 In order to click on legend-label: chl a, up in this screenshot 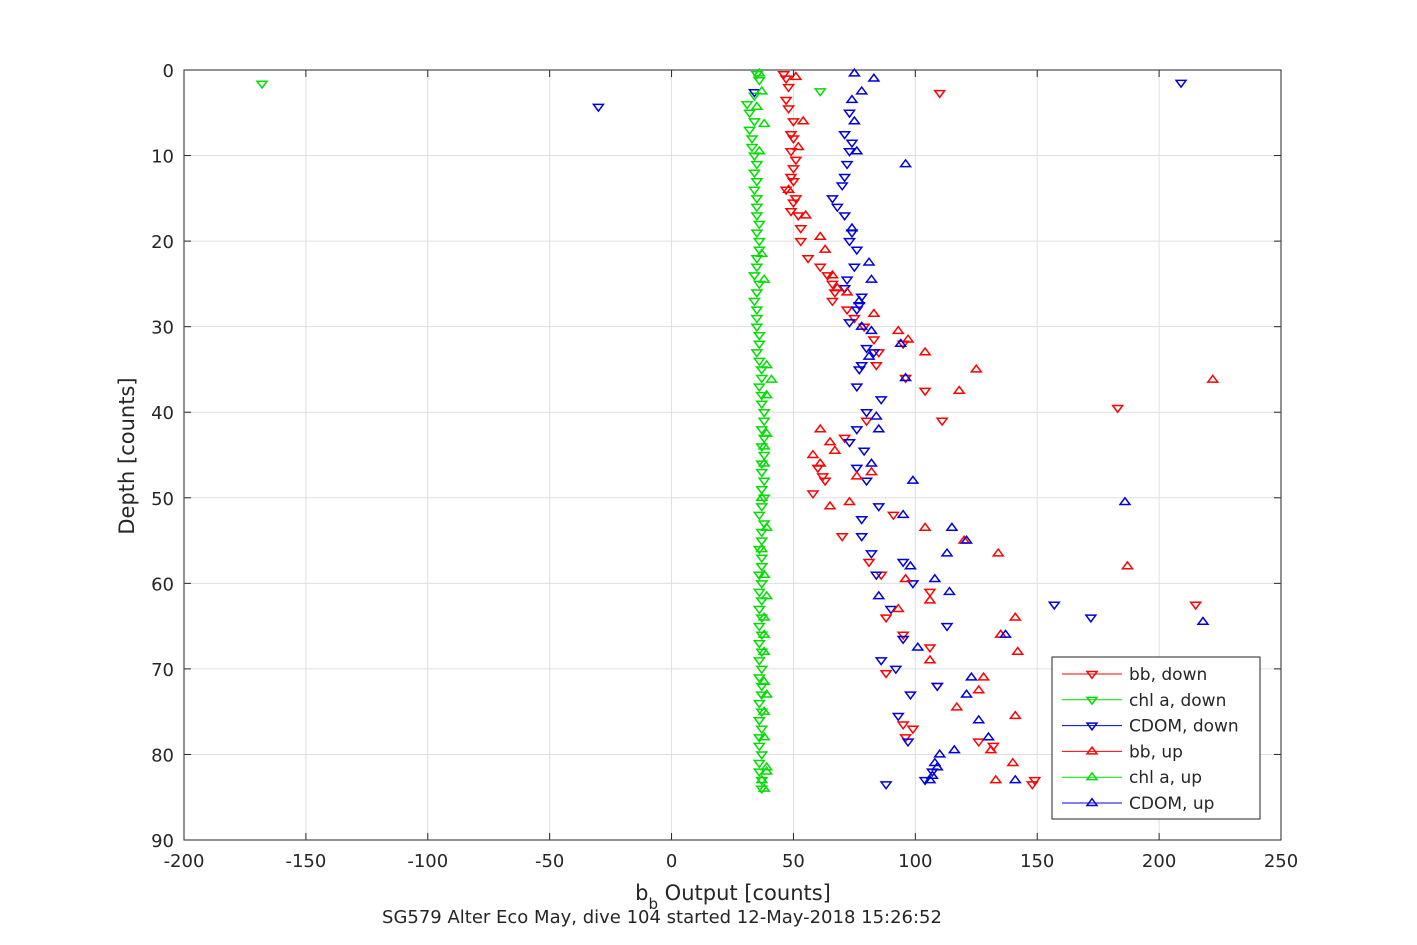, I will do `click(1165, 778)`.